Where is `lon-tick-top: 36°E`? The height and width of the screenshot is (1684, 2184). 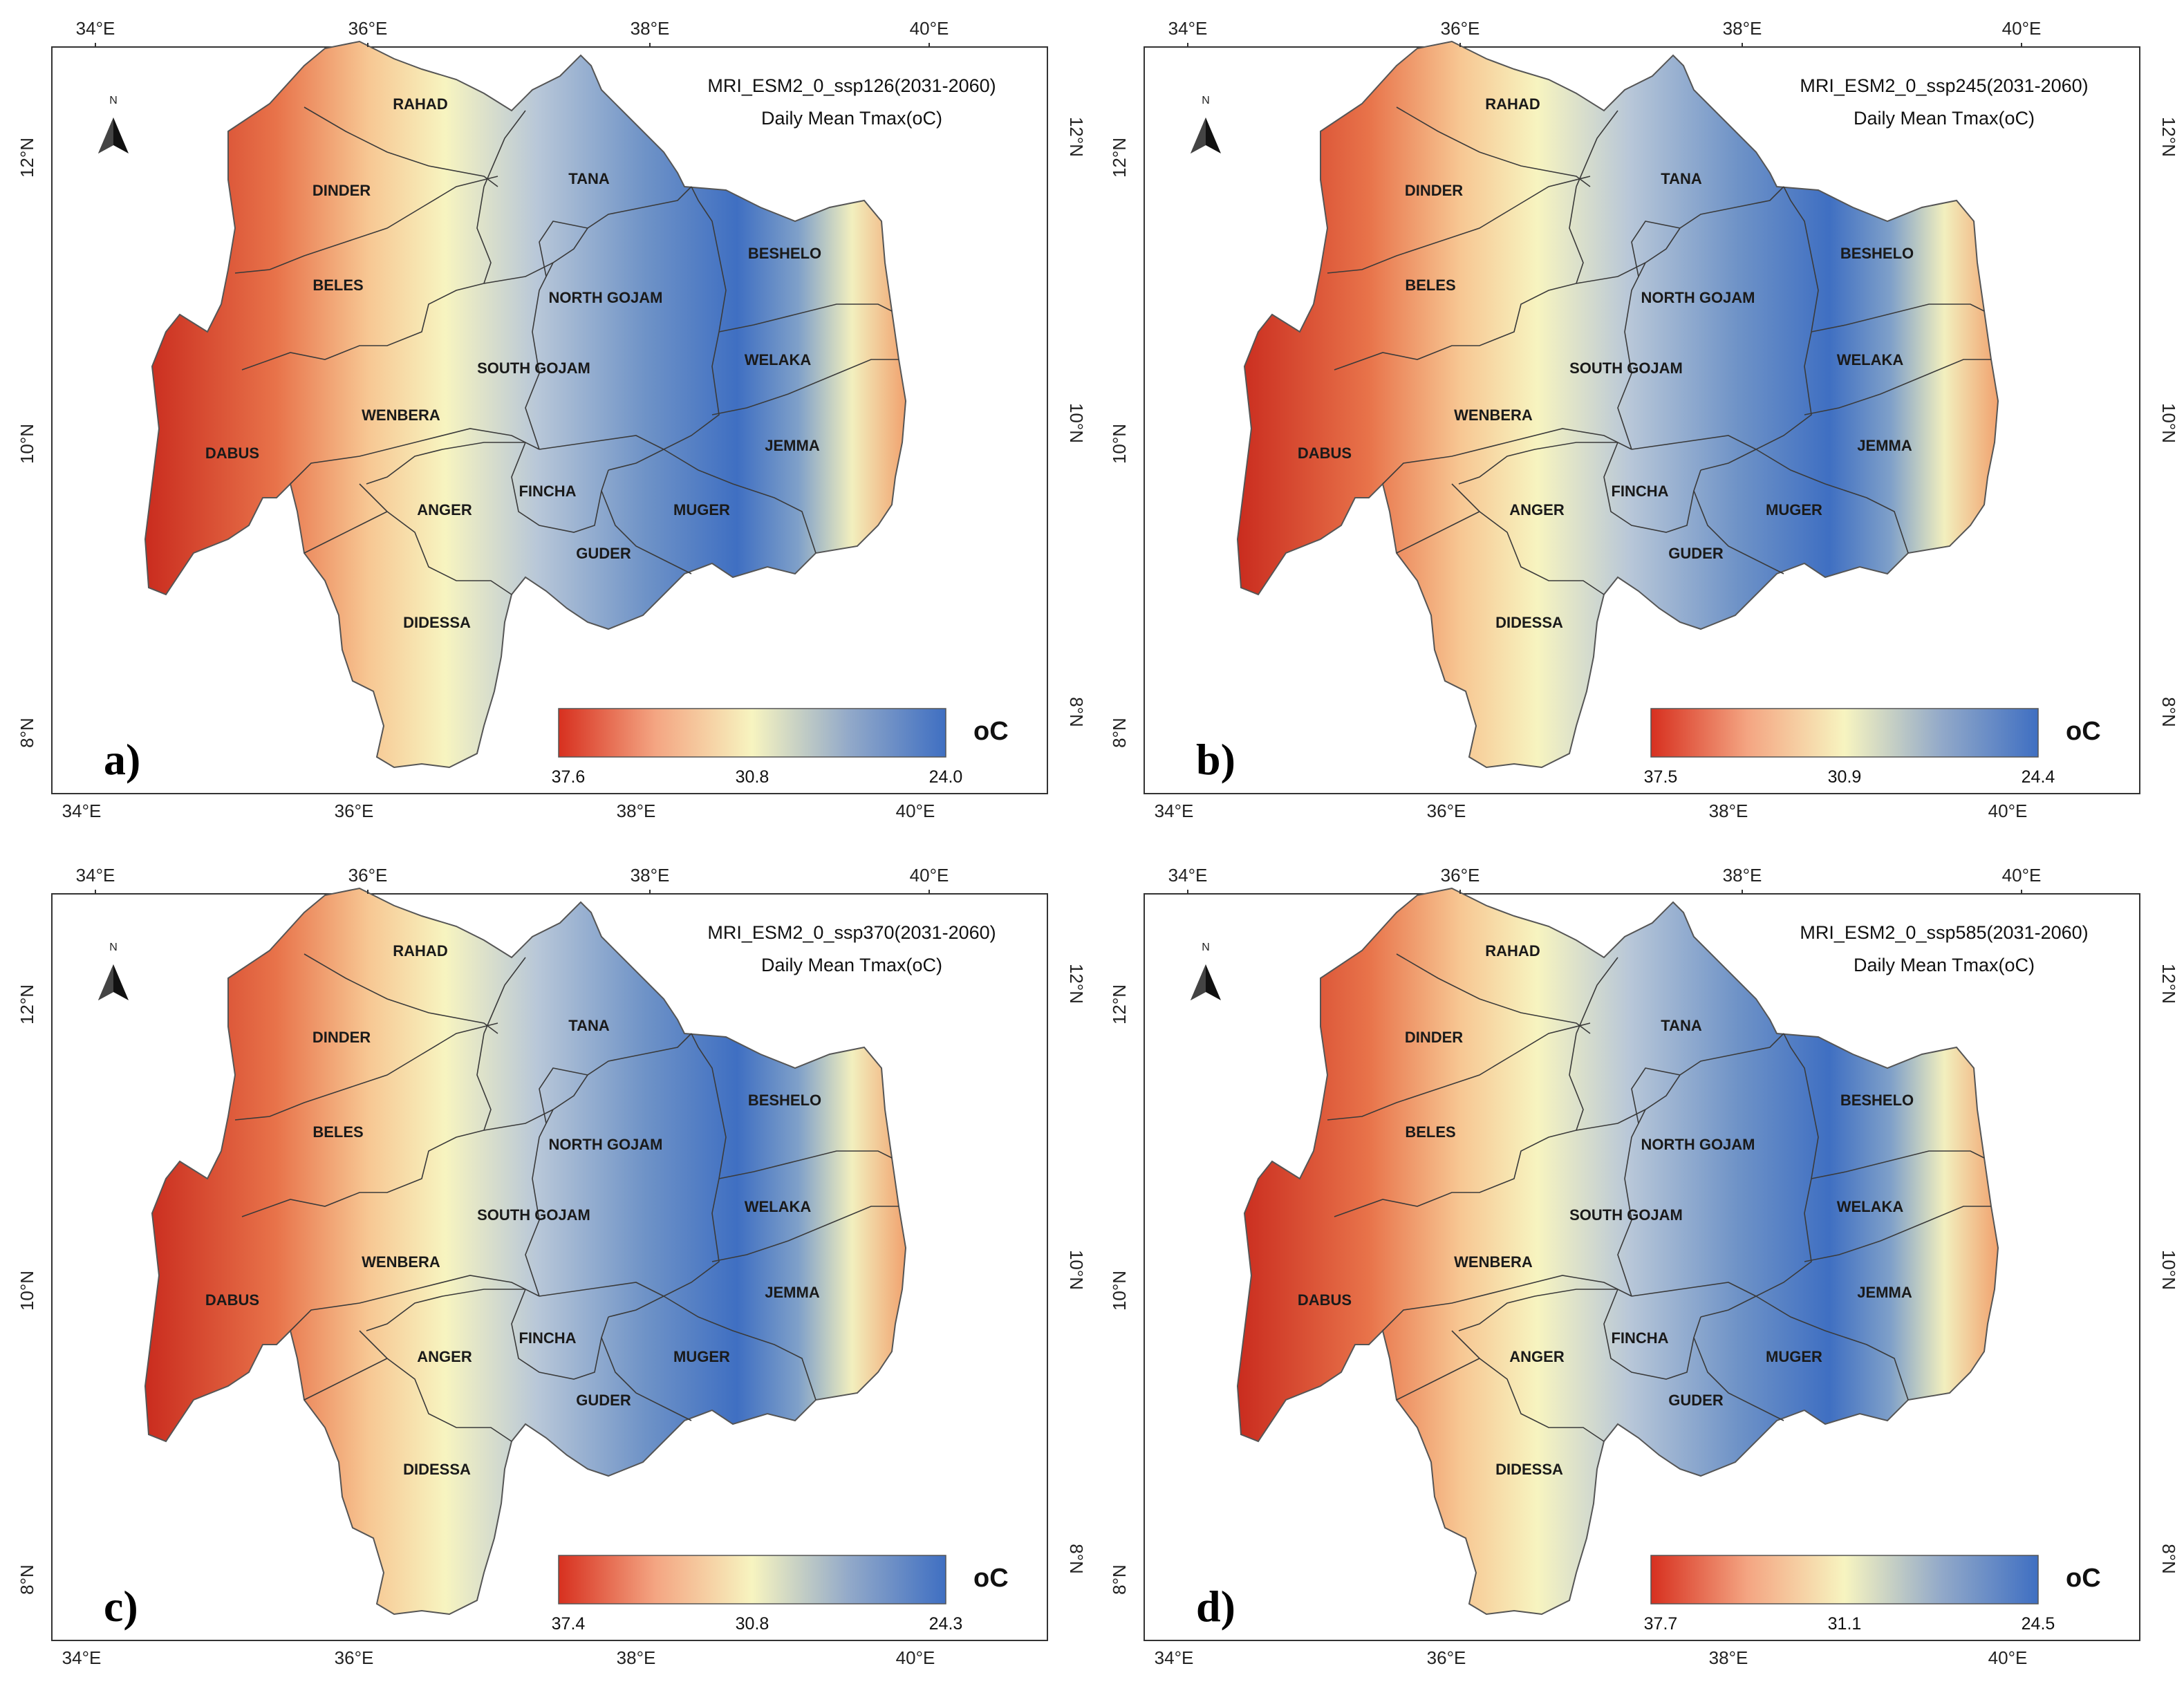
lon-tick-top: 36°E is located at coordinates (368, 875).